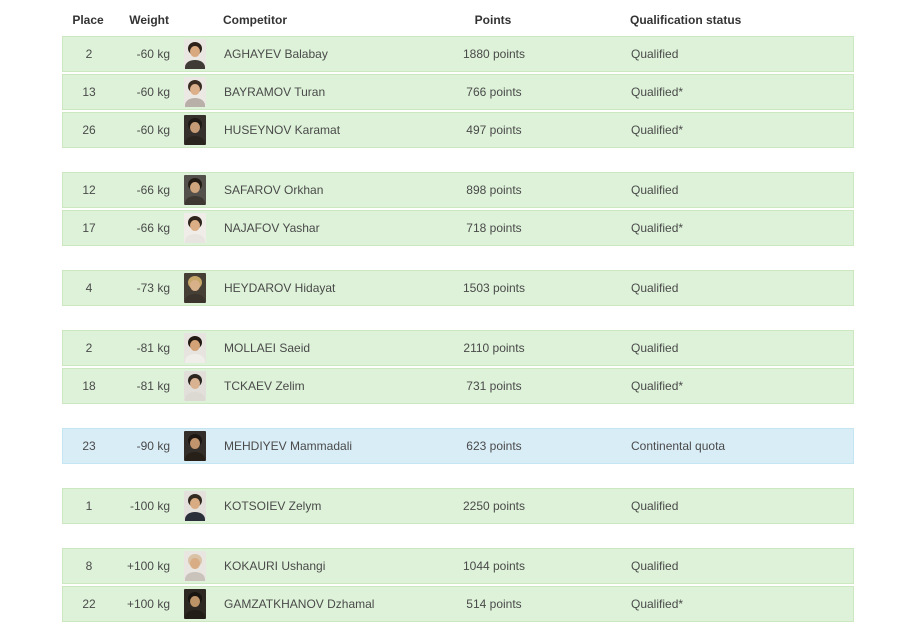 This screenshot has height=630, width=922. What do you see at coordinates (494, 506) in the screenshot?
I see `points-cell: 2250 points` at bounding box center [494, 506].